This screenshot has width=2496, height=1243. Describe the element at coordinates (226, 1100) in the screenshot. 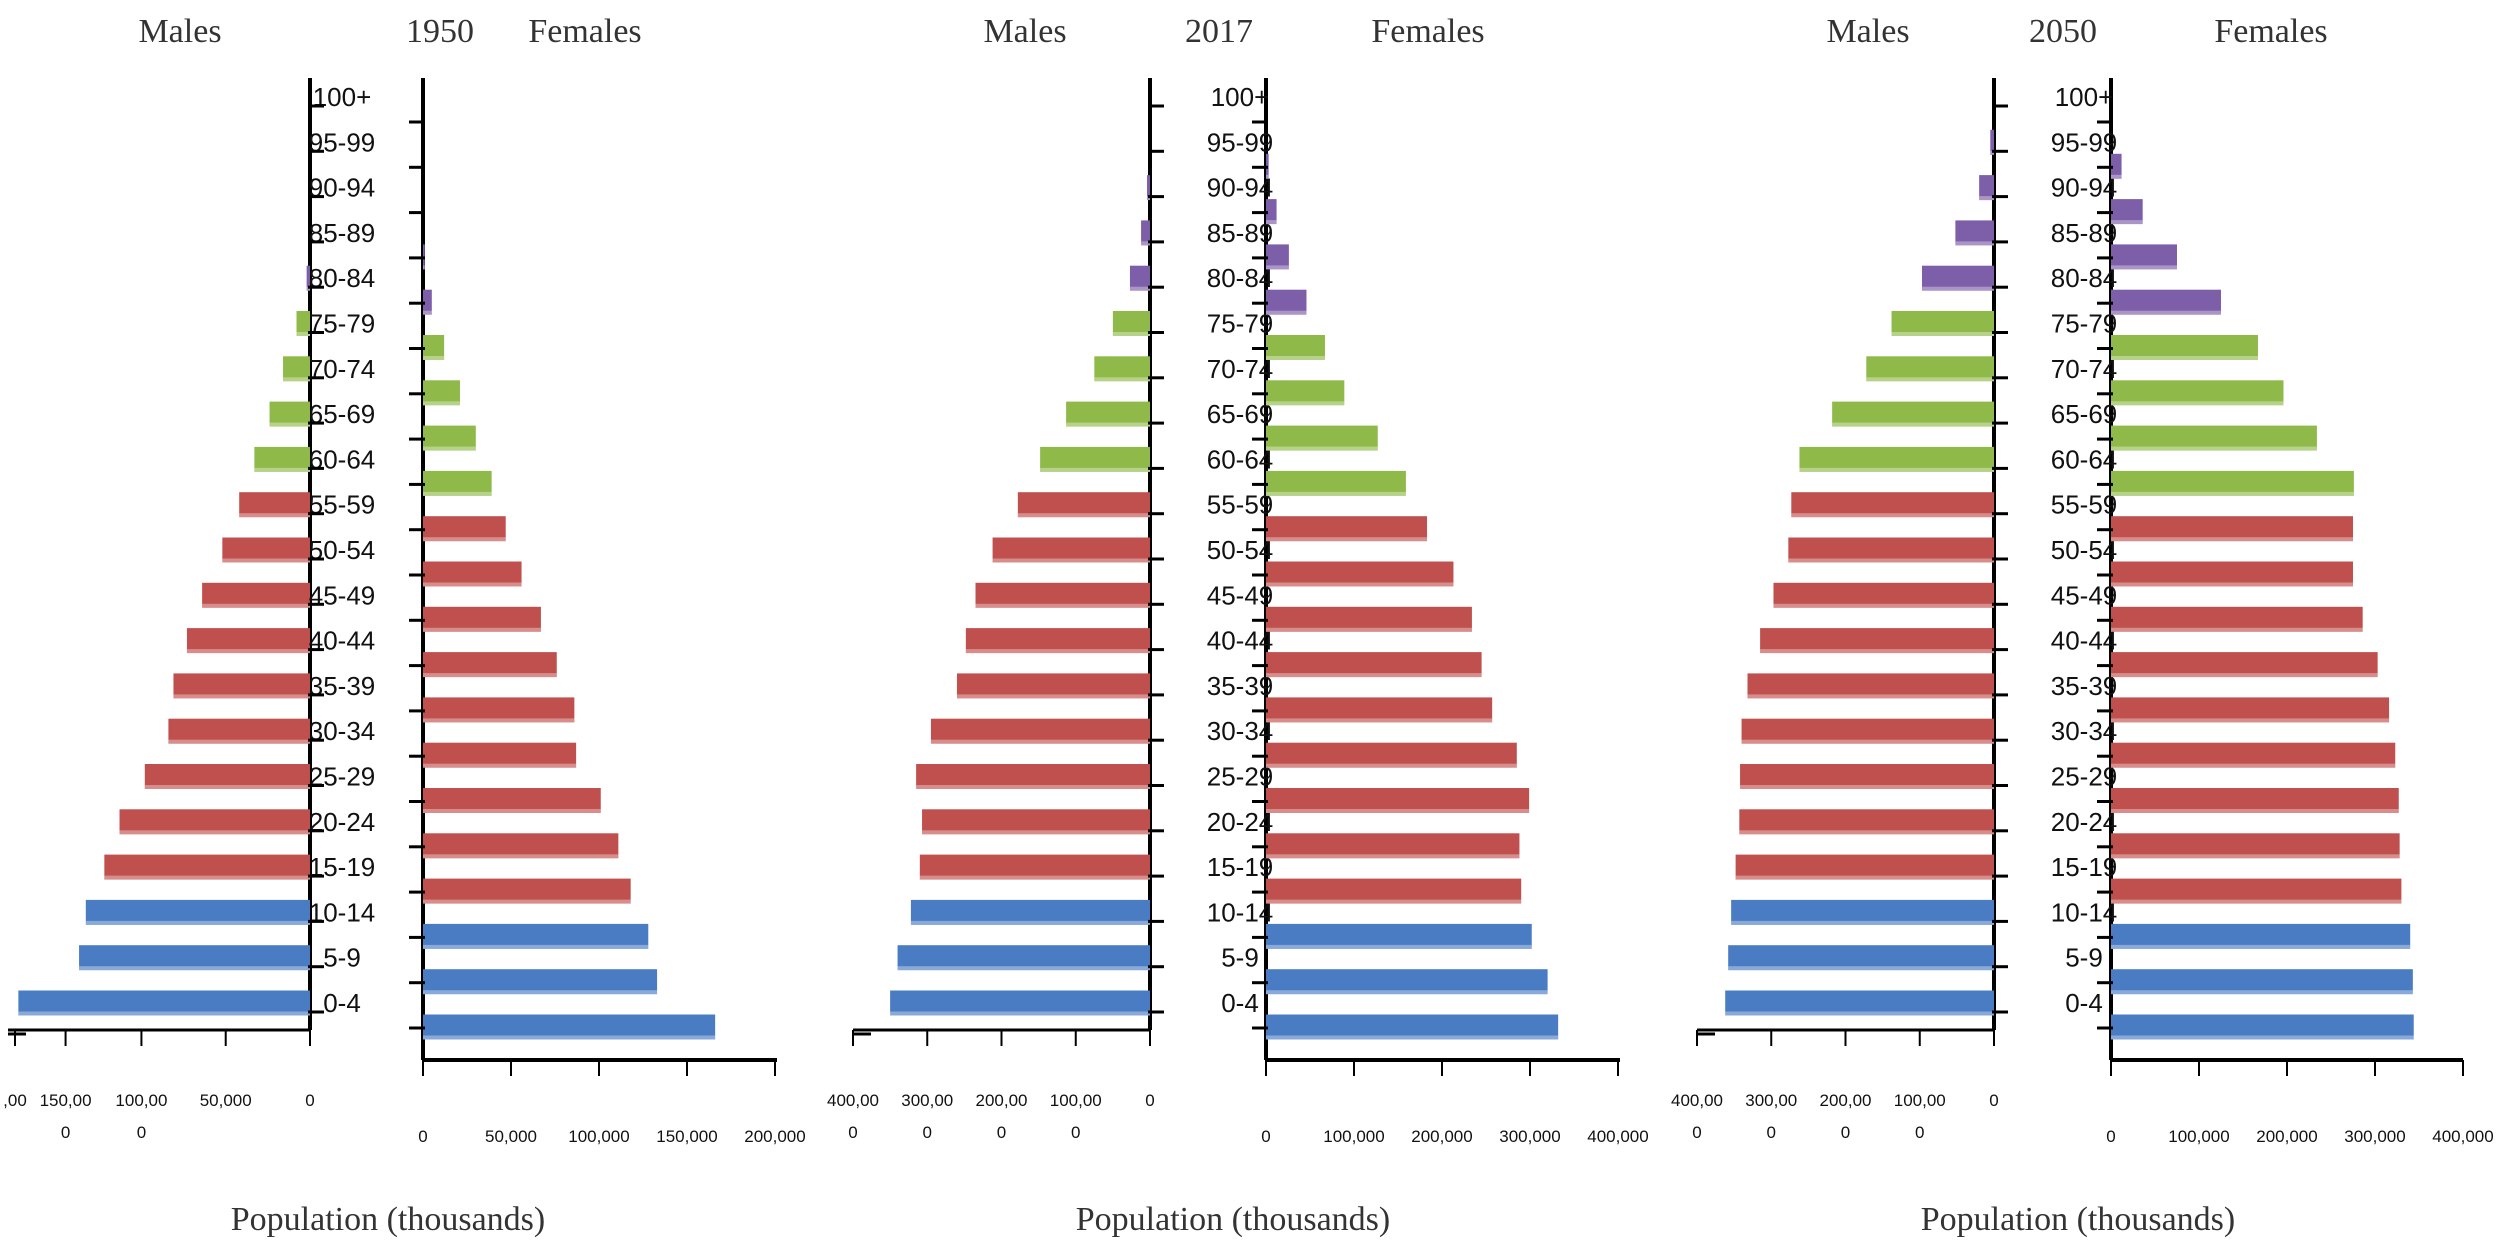

I see `male-x-tick-label: 50,000` at that location.